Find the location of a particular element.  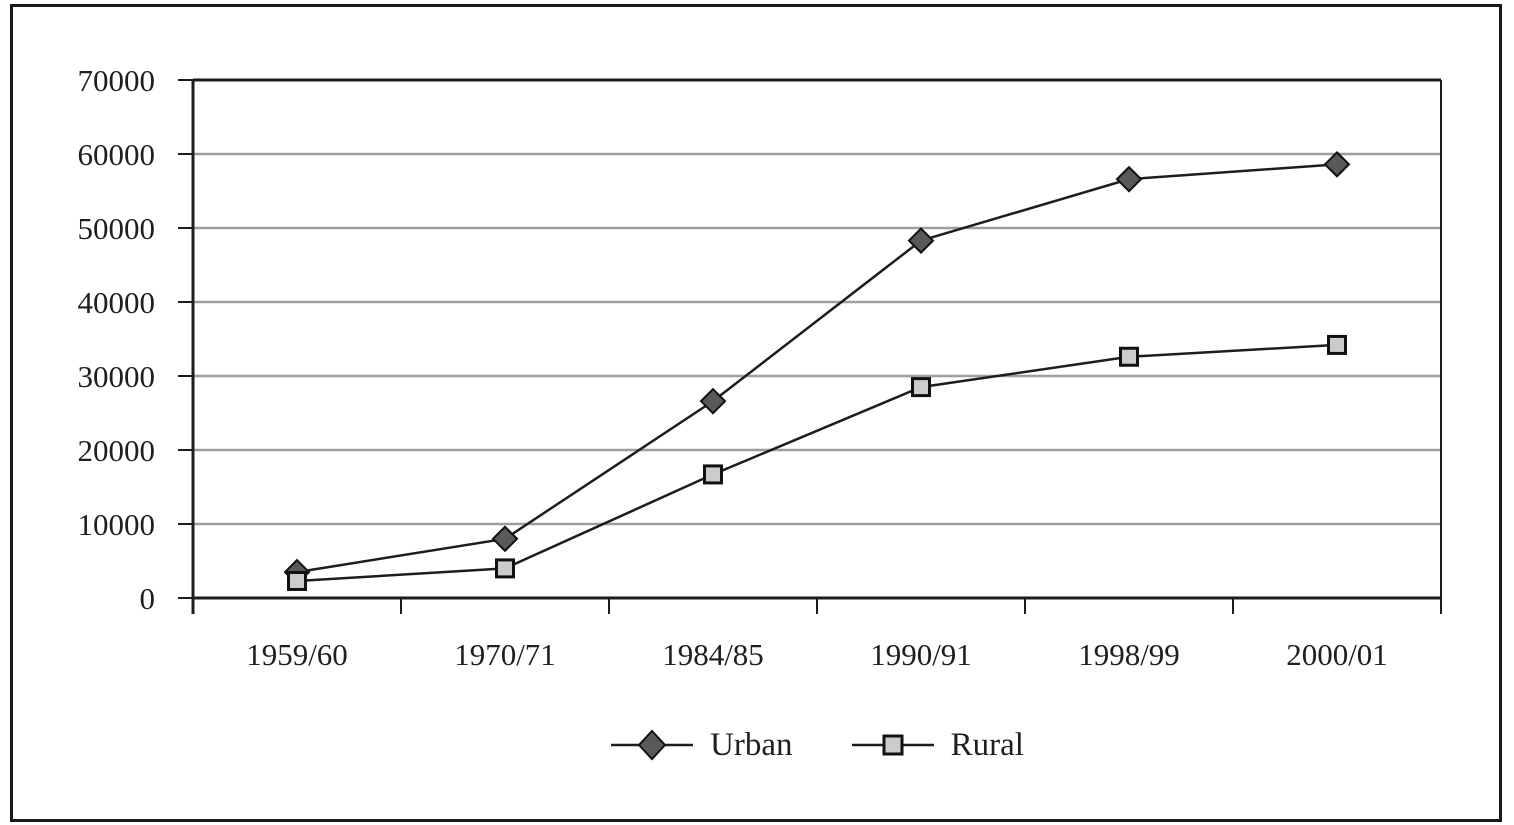

urban-diamond-marker-icon is located at coordinates (652, 745).